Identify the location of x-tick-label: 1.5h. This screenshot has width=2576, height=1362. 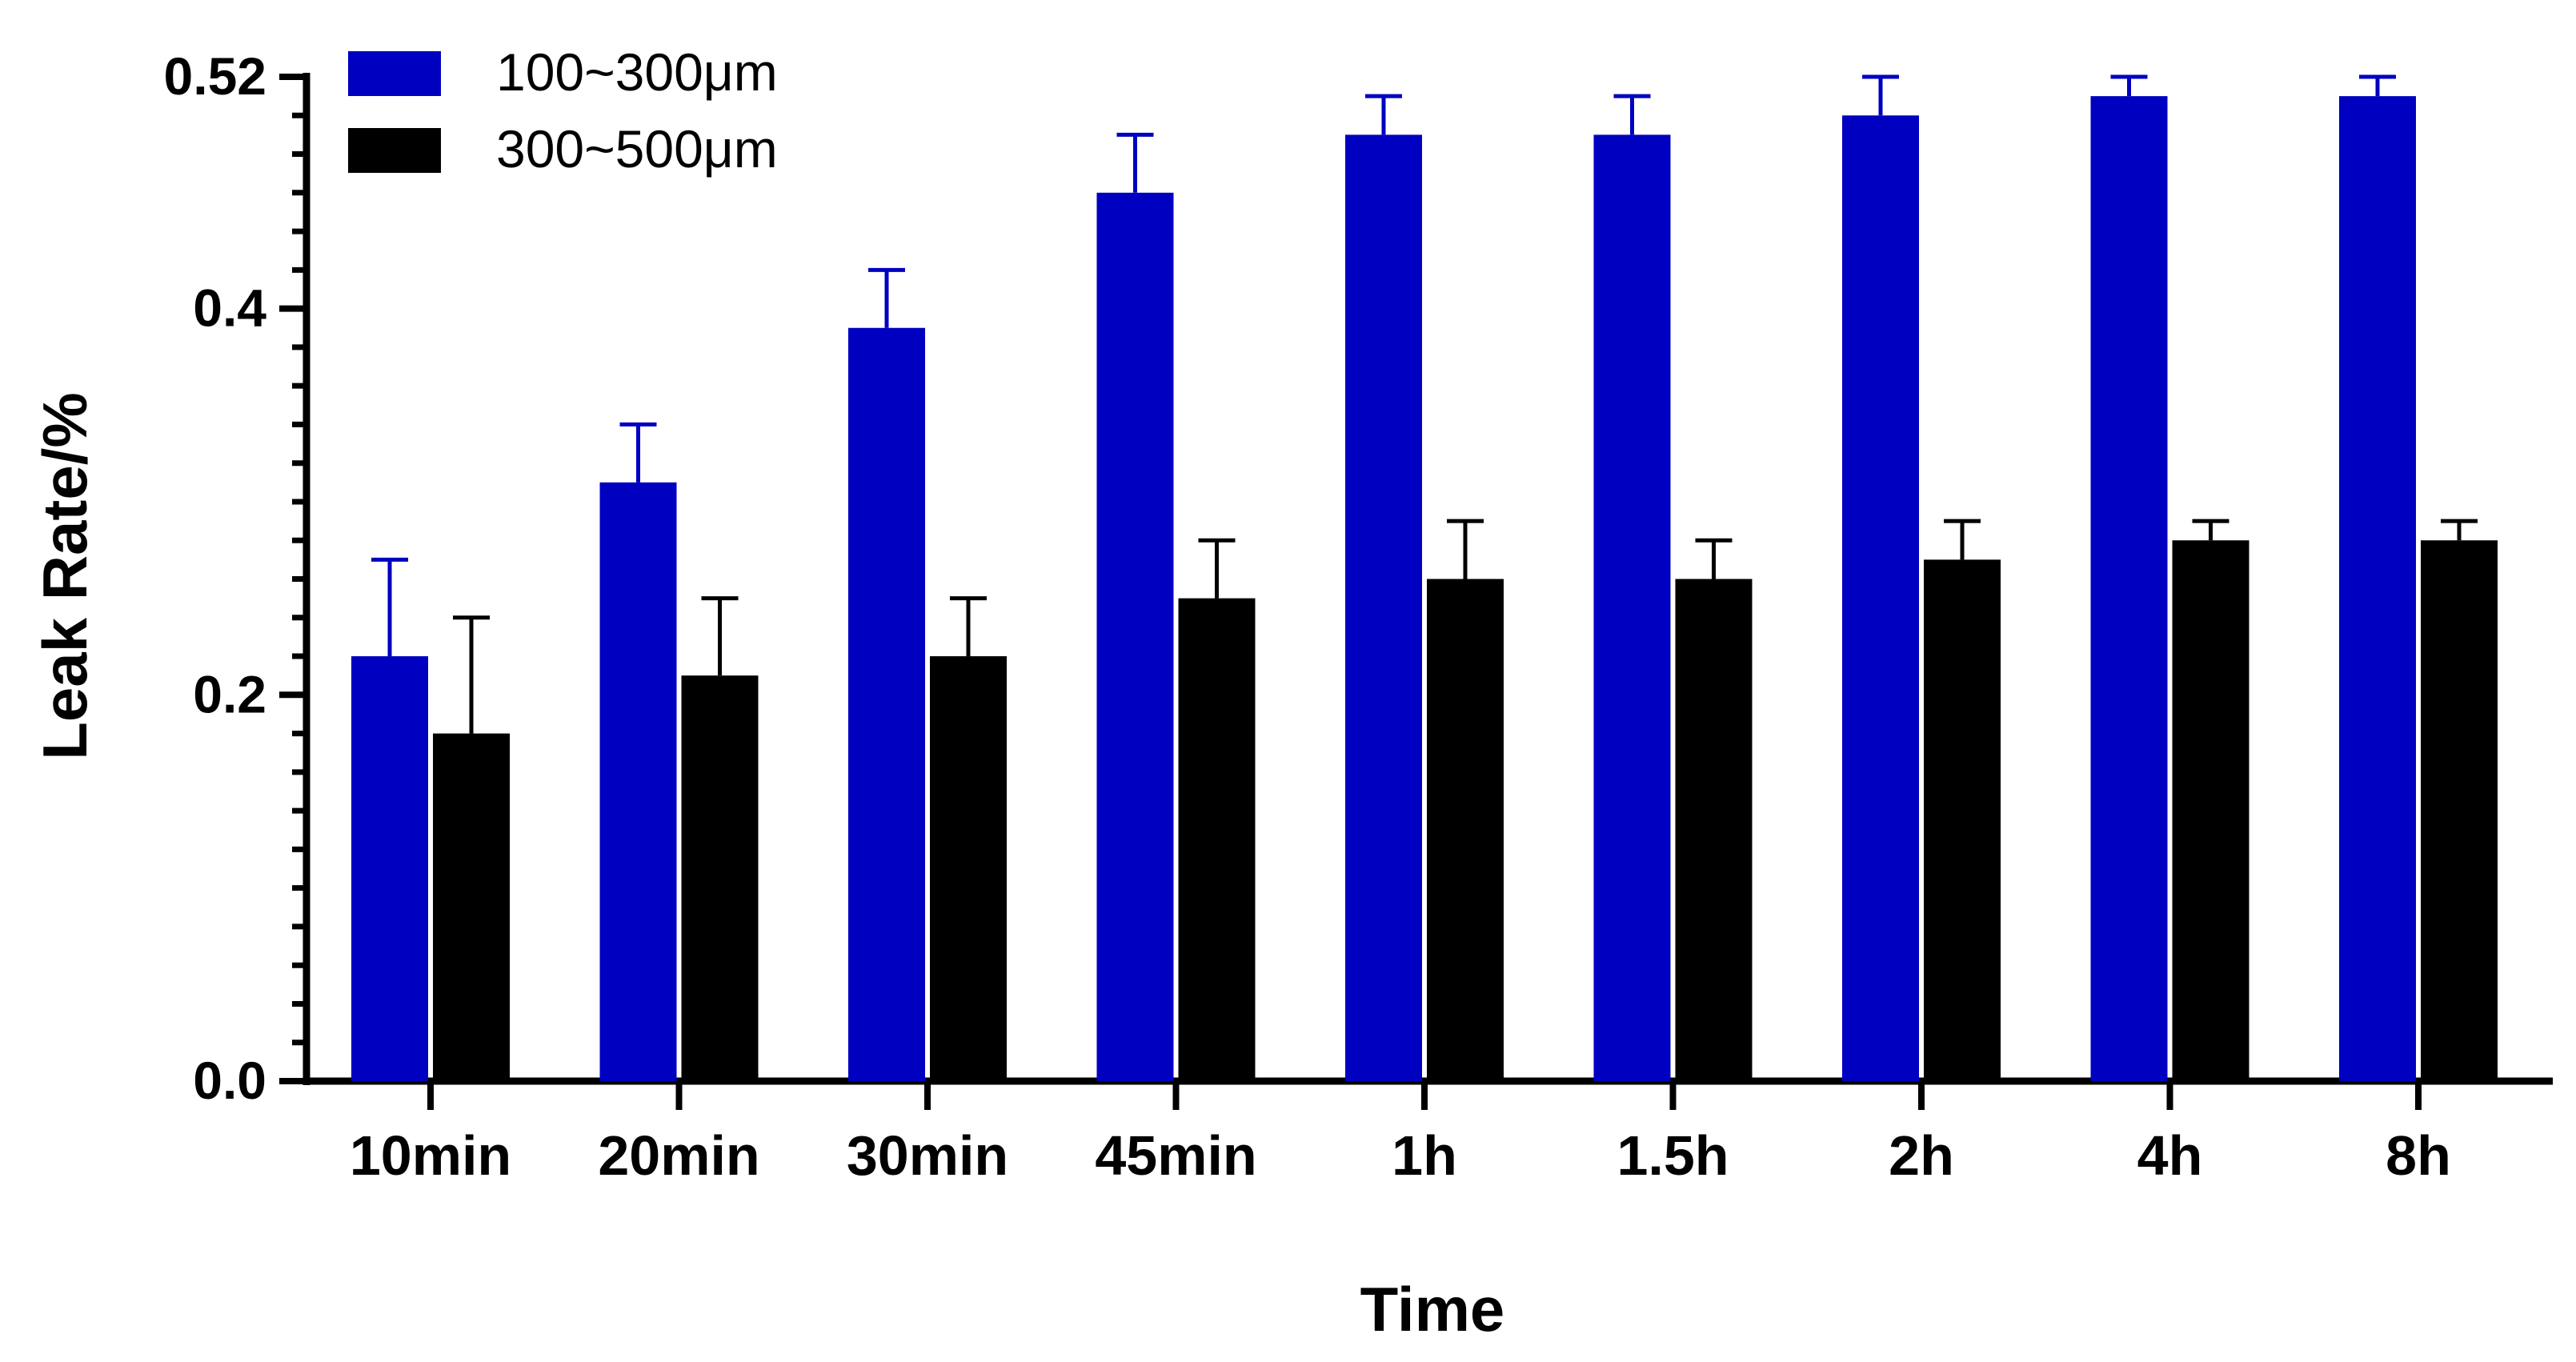
(1673, 1155).